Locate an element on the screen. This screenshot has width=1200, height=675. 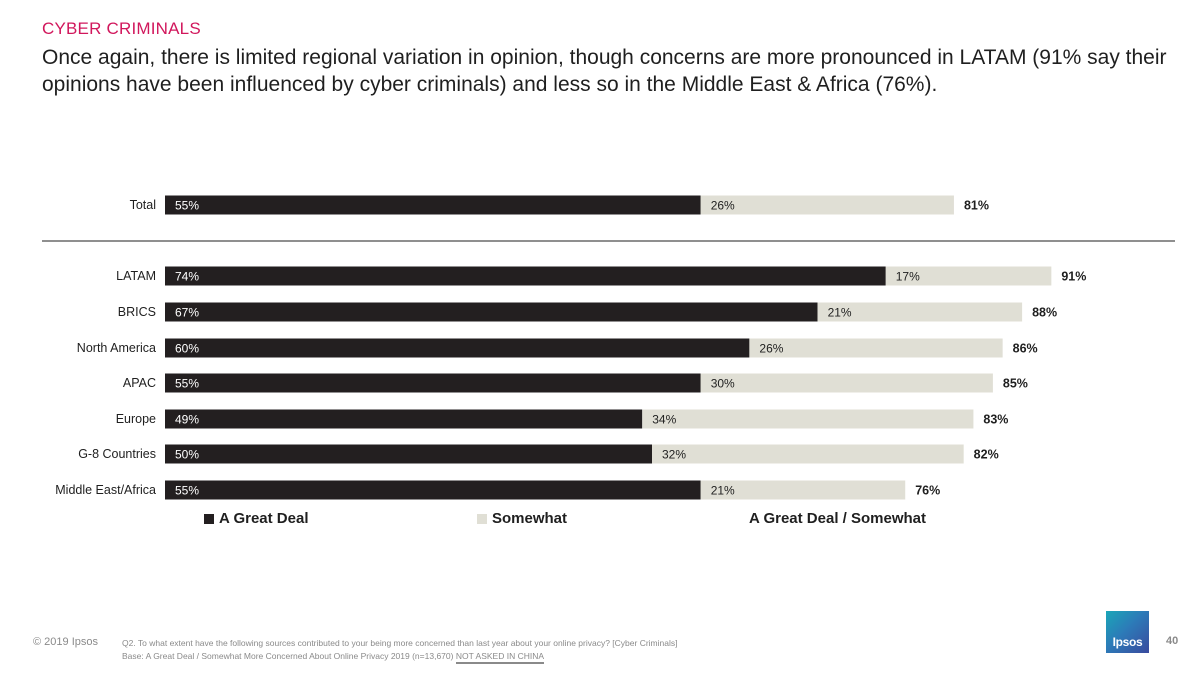
legend-item-total: A Great Deal / Somewhat is located at coordinates (837, 518).